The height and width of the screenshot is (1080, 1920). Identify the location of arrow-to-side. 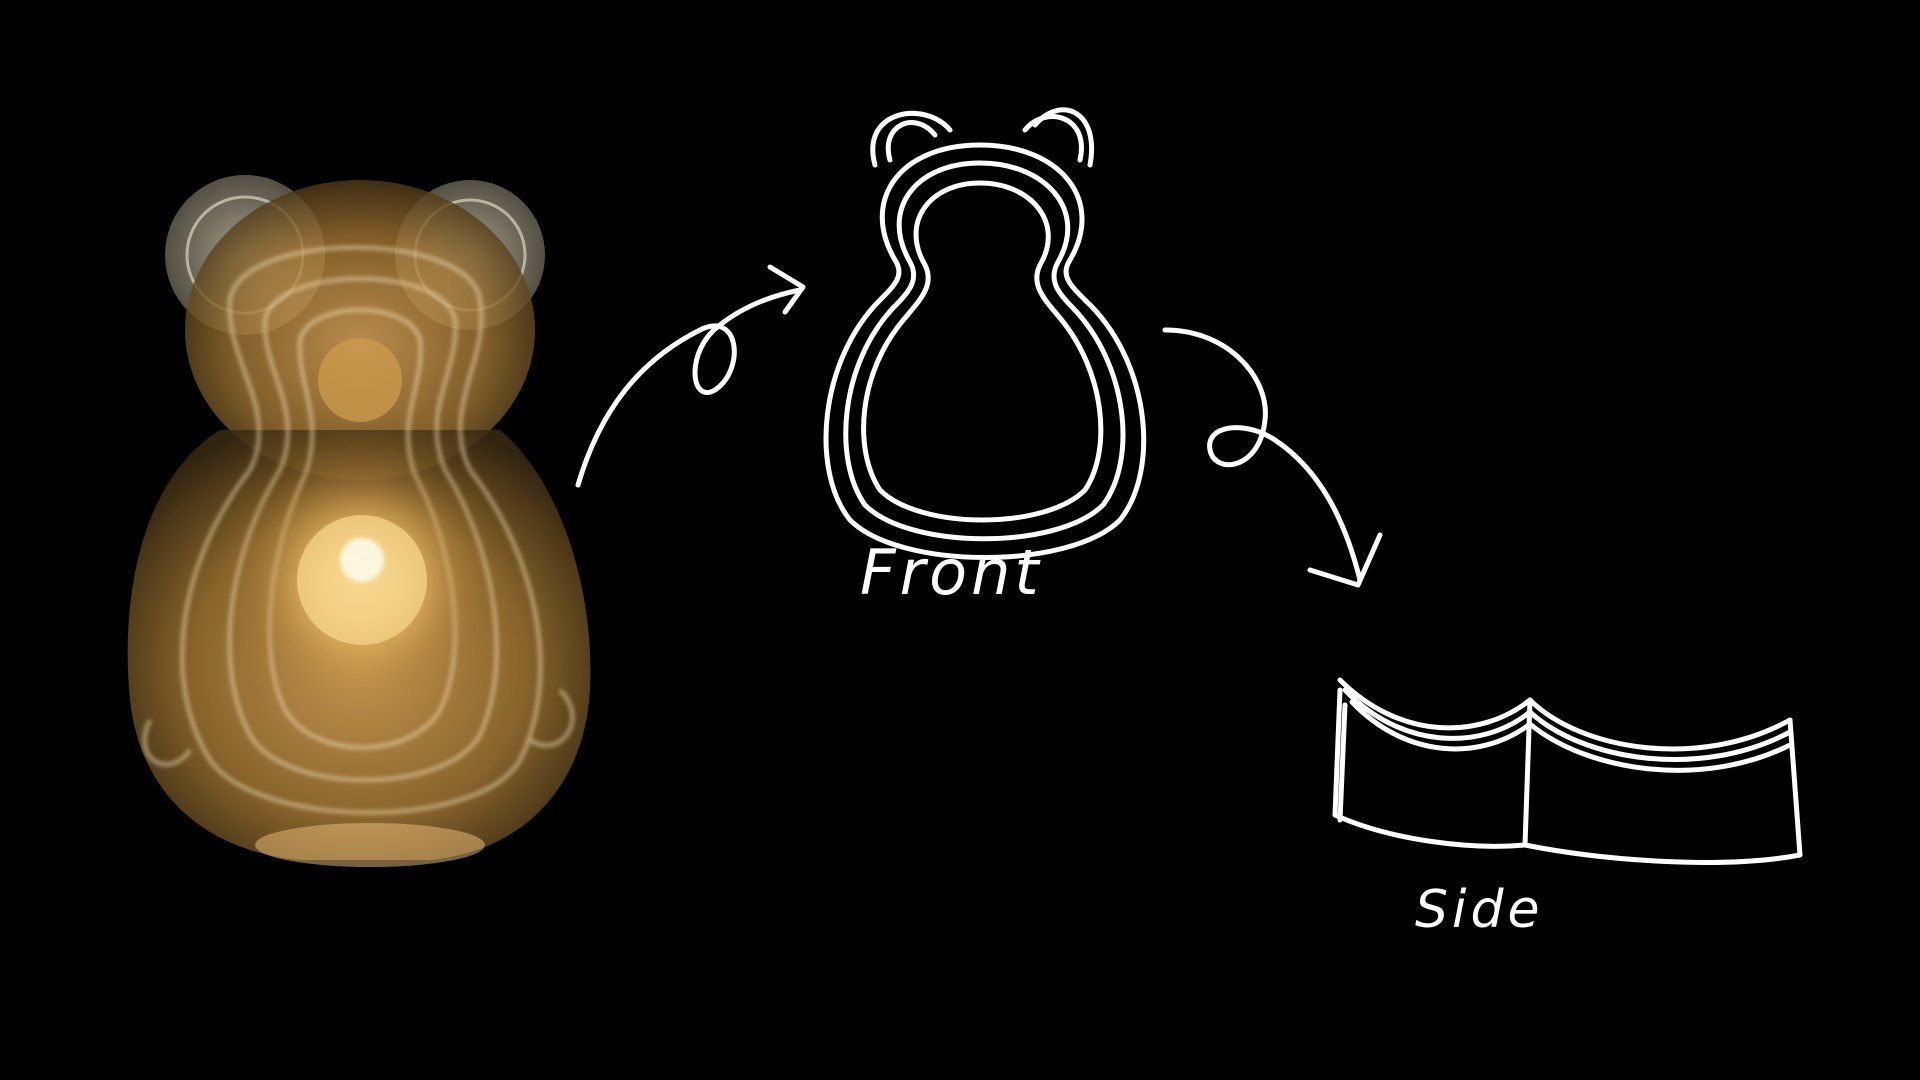
(1272, 457).